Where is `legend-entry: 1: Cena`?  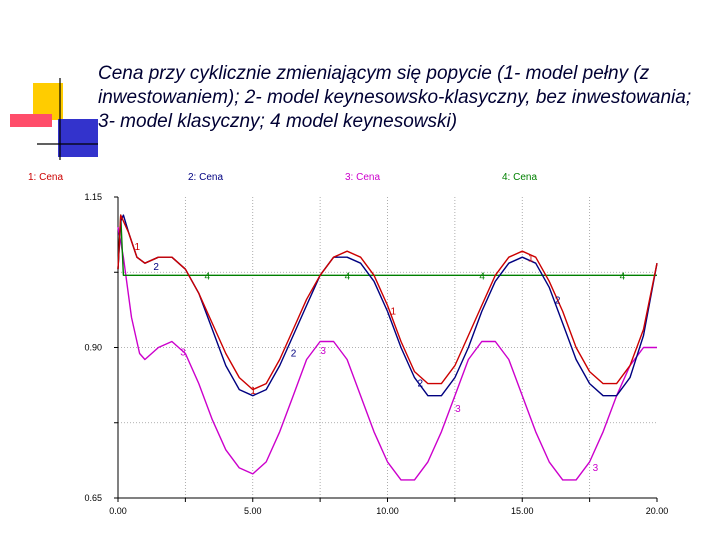 legend-entry: 1: Cena is located at coordinates (45, 177).